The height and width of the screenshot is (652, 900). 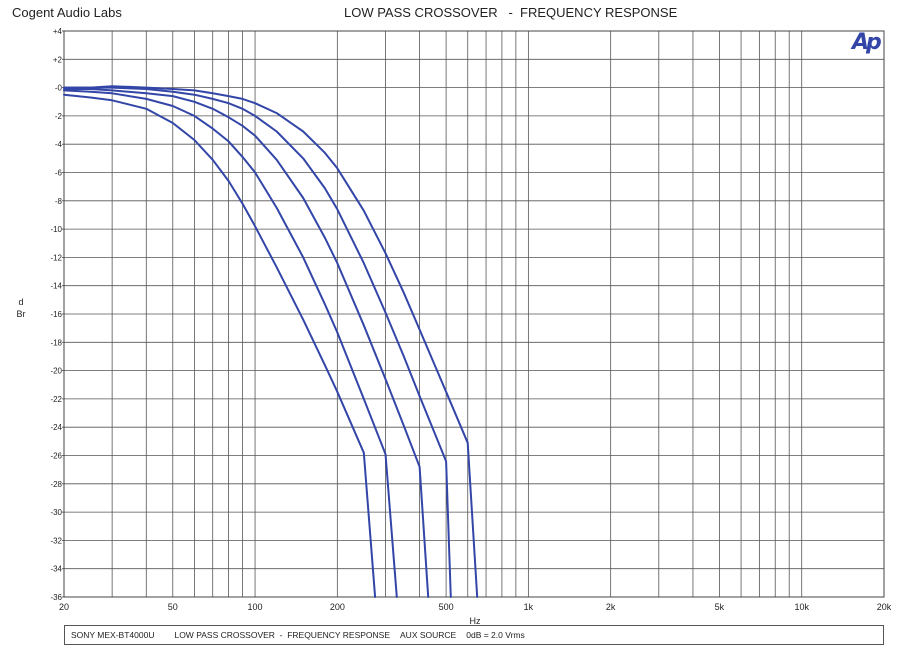 What do you see at coordinates (56, 342) in the screenshot?
I see `y-tick-label: -18` at bounding box center [56, 342].